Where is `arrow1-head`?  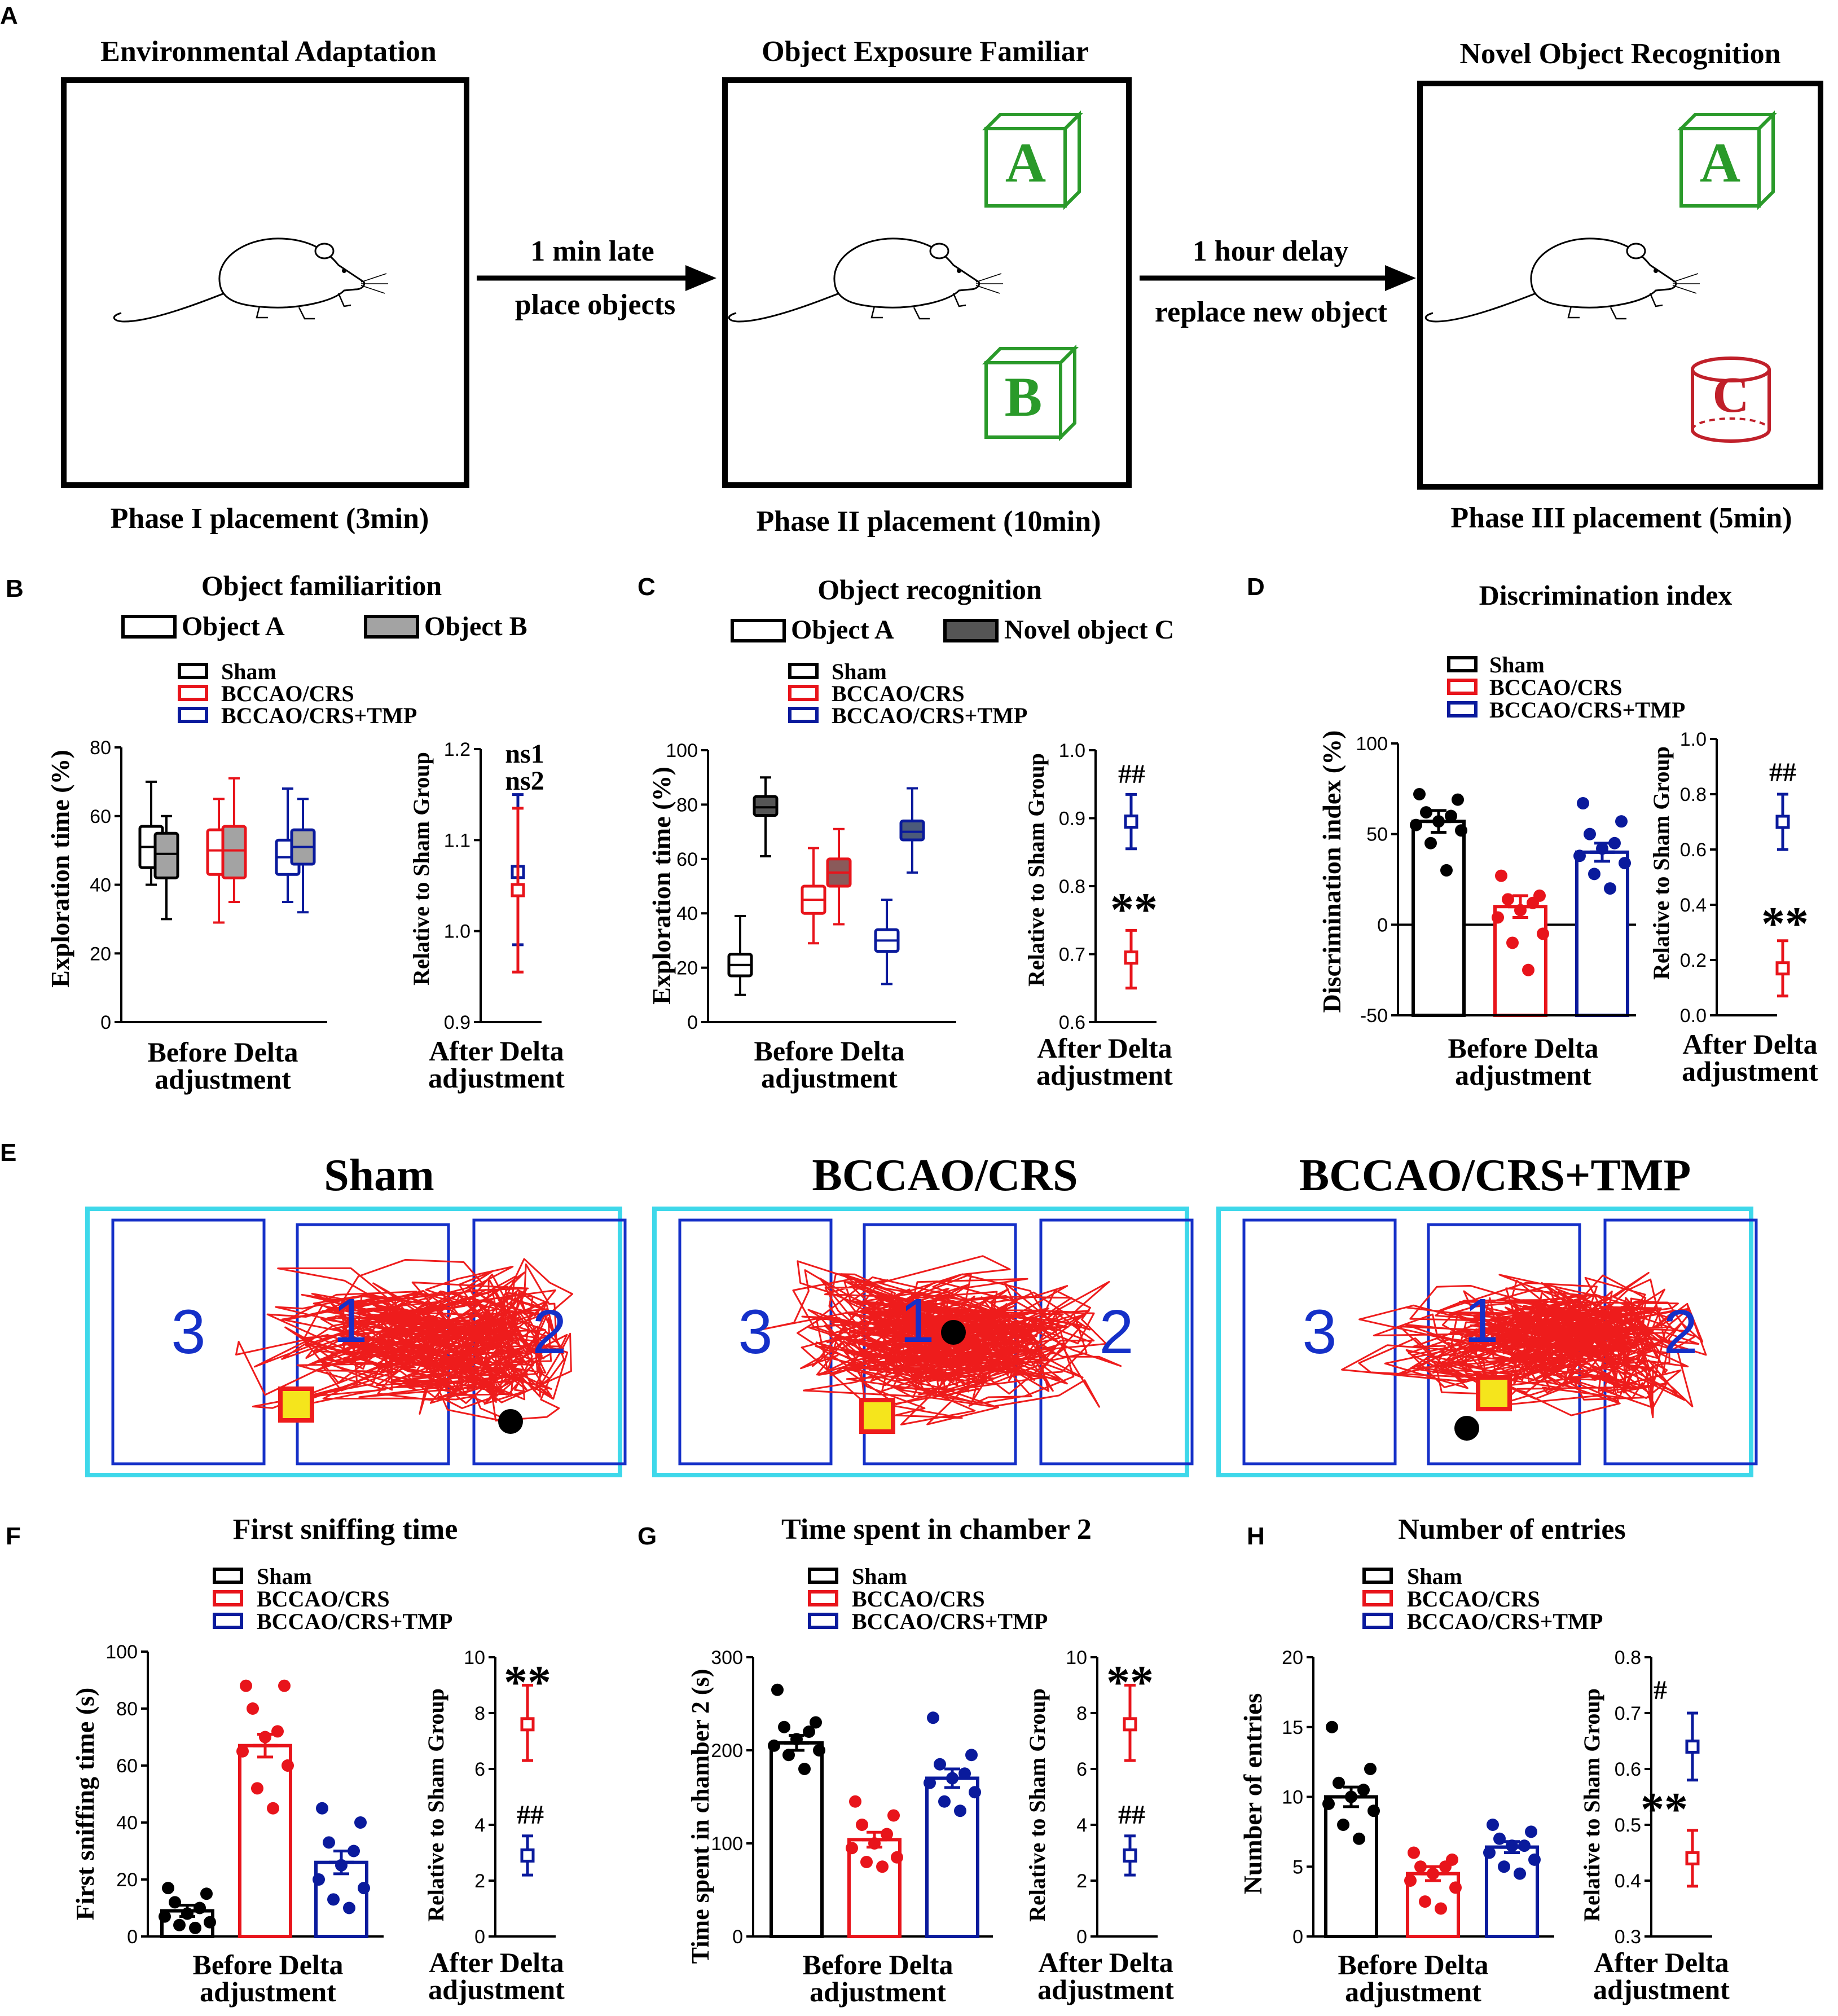 arrow1-head is located at coordinates (700, 278).